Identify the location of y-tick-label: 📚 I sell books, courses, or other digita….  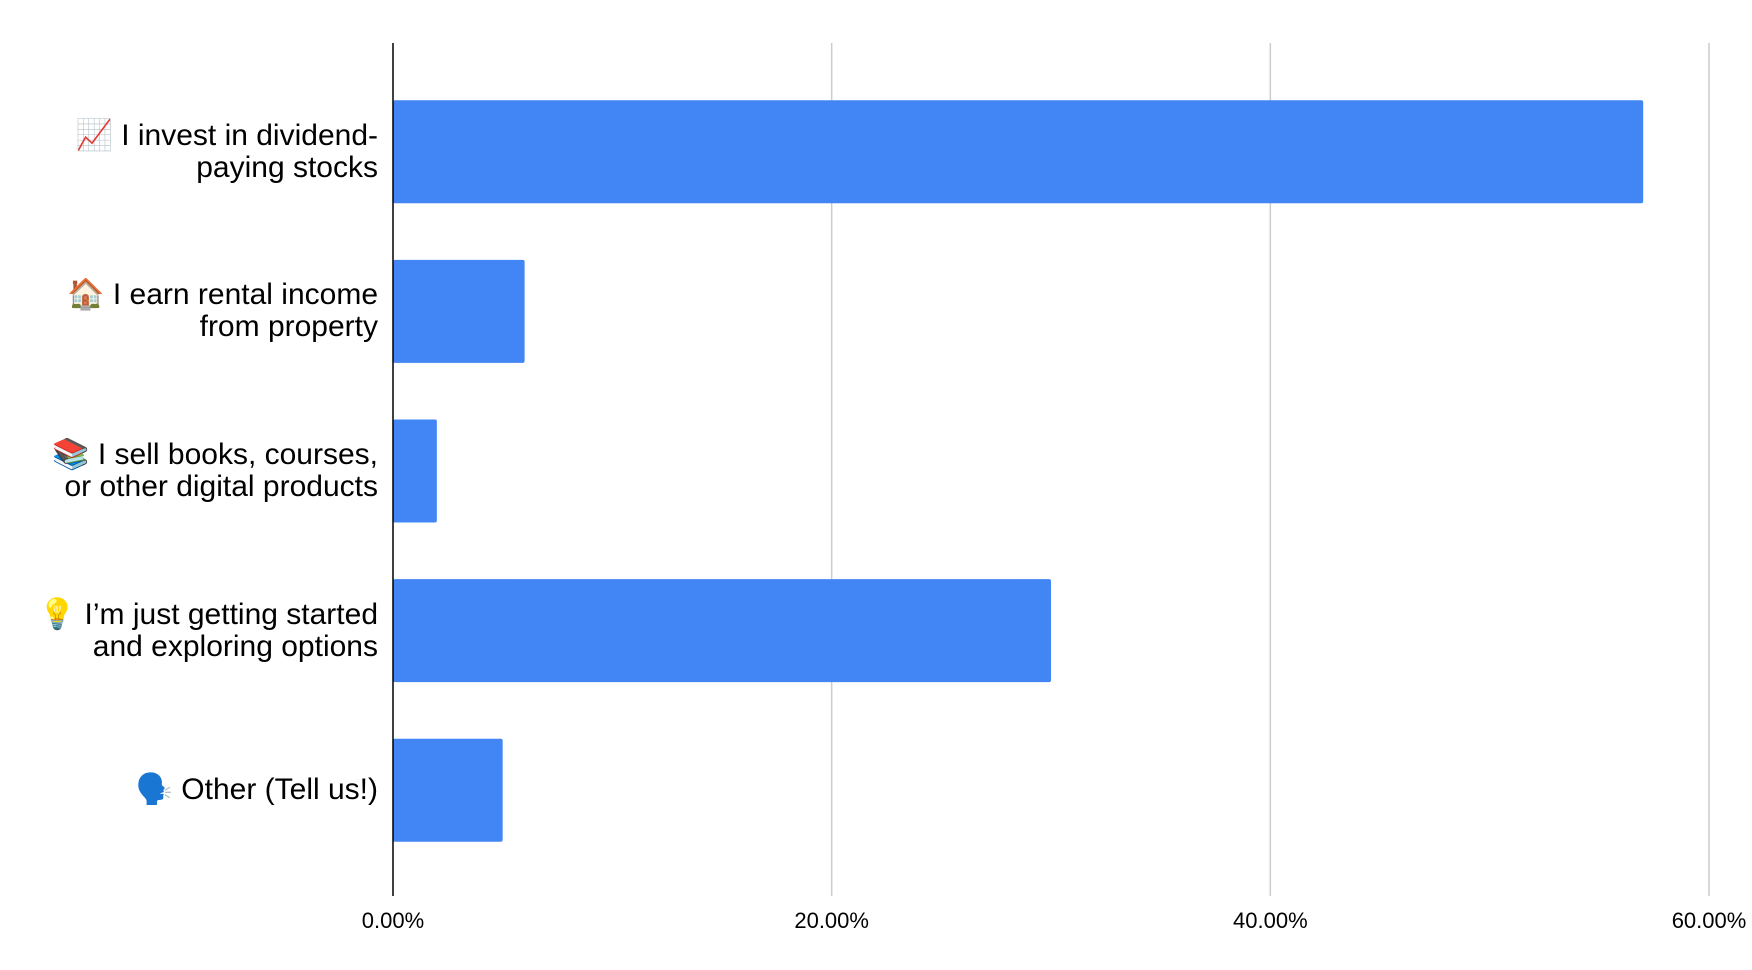
(215, 470).